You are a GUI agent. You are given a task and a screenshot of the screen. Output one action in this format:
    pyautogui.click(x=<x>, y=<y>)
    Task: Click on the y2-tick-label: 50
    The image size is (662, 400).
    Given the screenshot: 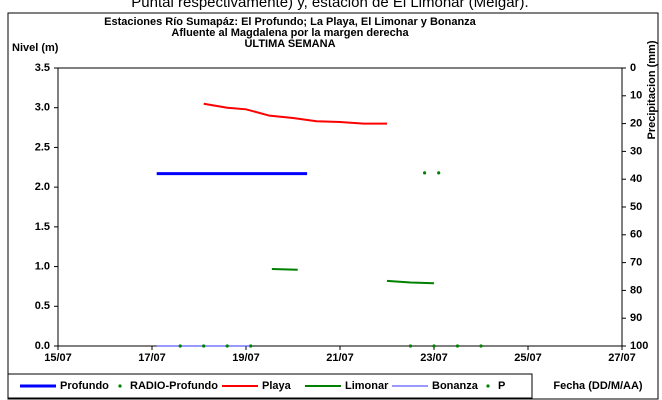 What is the action you would take?
    pyautogui.click(x=636, y=207)
    